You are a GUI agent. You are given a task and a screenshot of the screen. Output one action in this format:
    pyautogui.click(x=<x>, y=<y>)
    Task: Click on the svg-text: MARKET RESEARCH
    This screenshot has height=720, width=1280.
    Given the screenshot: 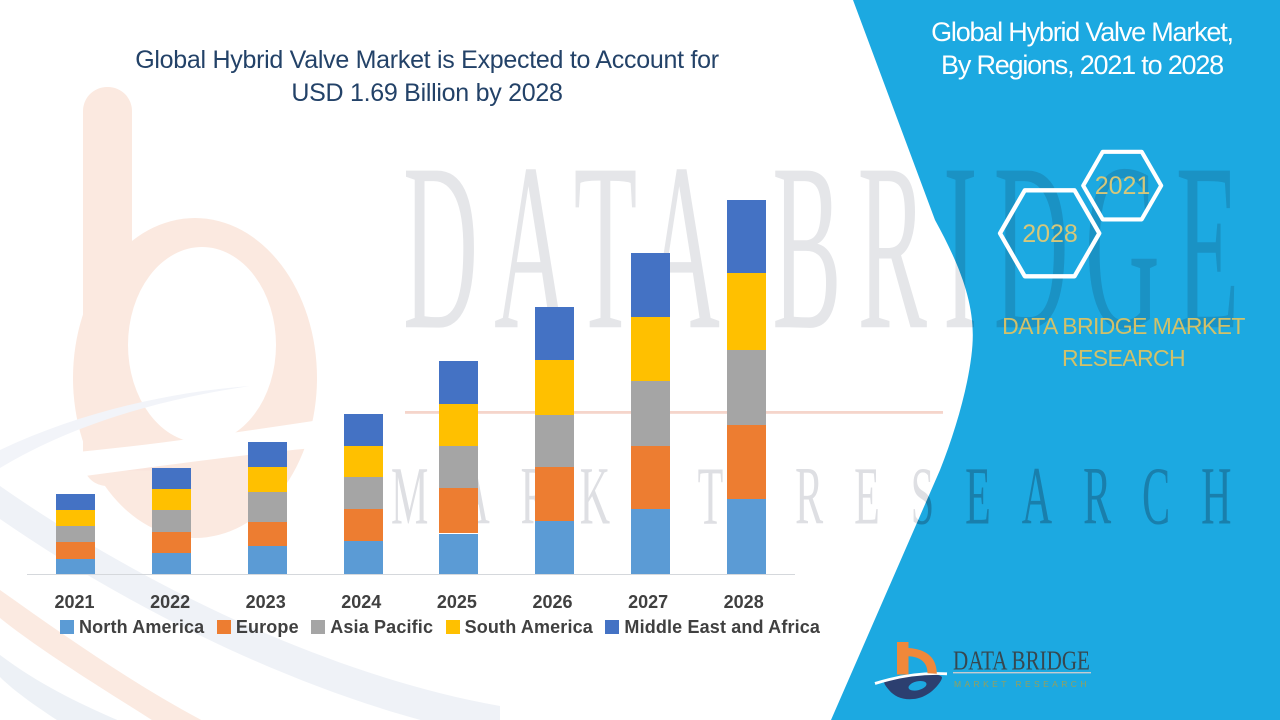 What is the action you would take?
    pyautogui.click(x=1022, y=684)
    